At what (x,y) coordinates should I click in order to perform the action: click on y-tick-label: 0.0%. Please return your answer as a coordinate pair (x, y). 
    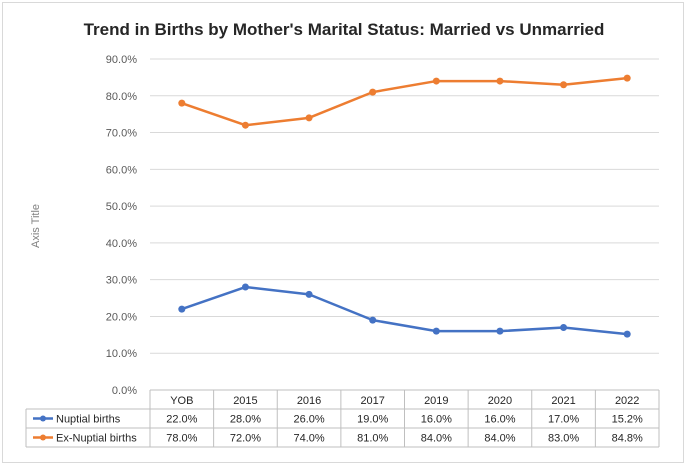
    Looking at the image, I should click on (124, 391).